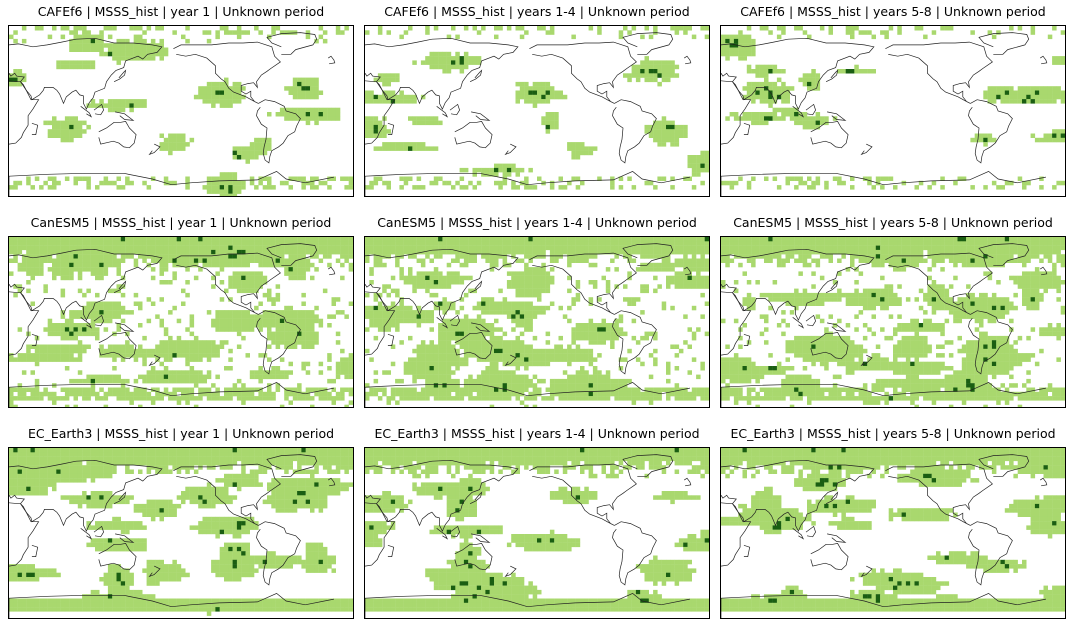  I want to click on coastline-britain, so click(332, 271).